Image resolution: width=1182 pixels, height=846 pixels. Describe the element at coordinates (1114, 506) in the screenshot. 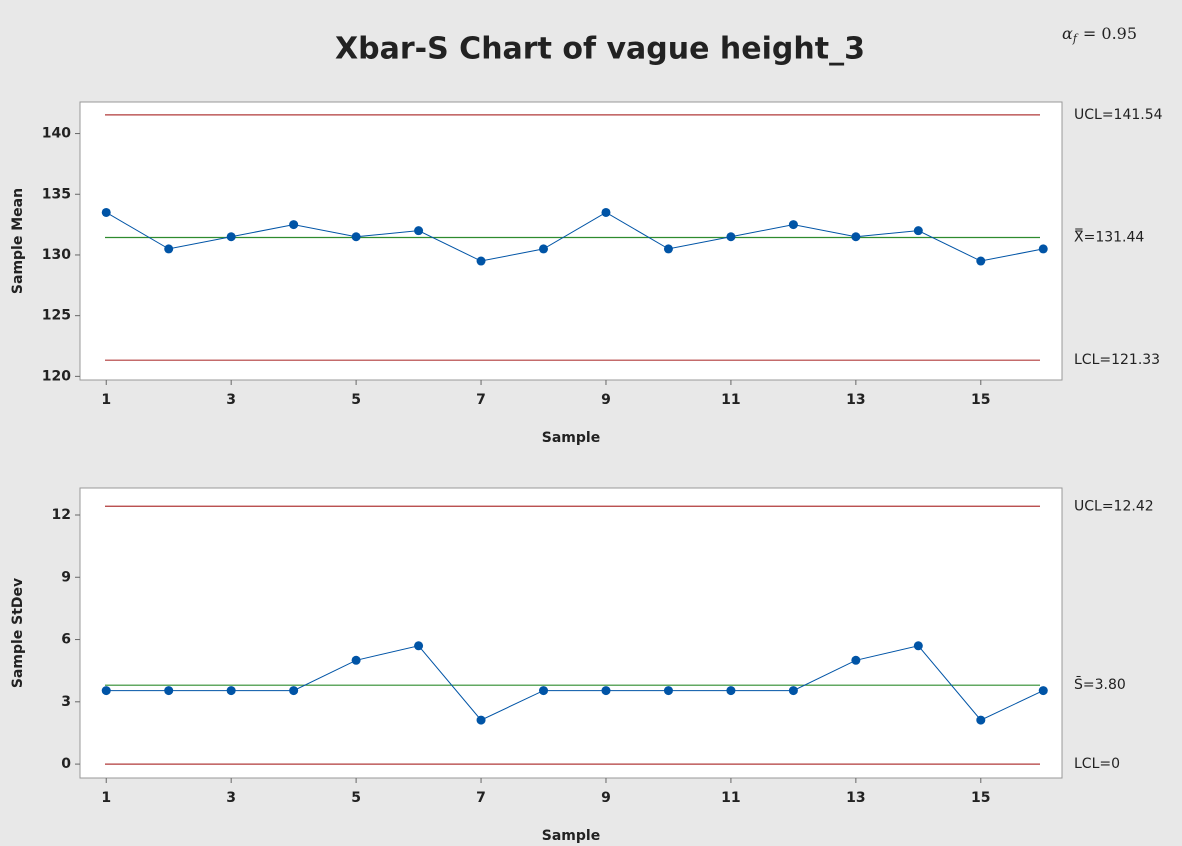

I see `control-limit-label: UCL=12.42` at that location.